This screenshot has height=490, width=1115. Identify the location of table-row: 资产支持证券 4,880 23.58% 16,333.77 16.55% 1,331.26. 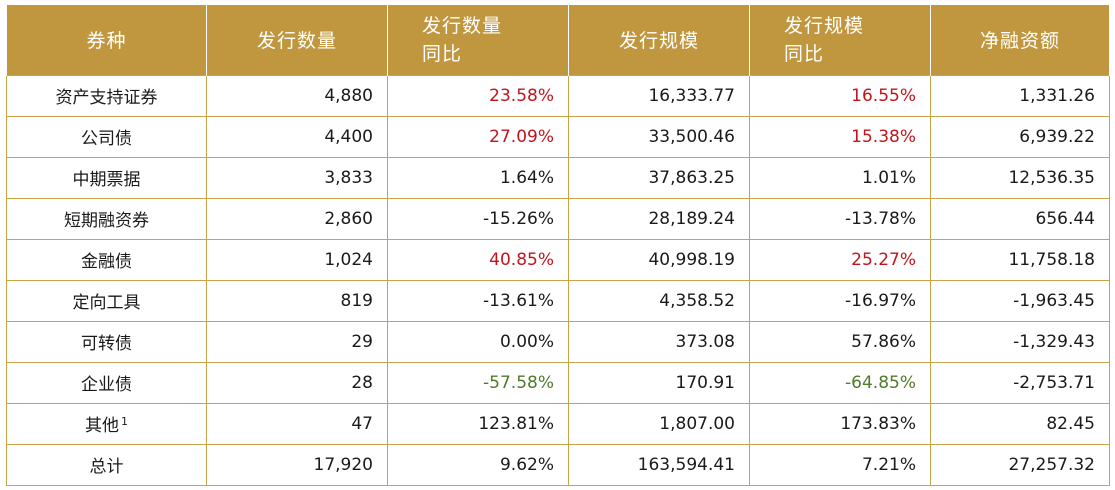
(558, 95).